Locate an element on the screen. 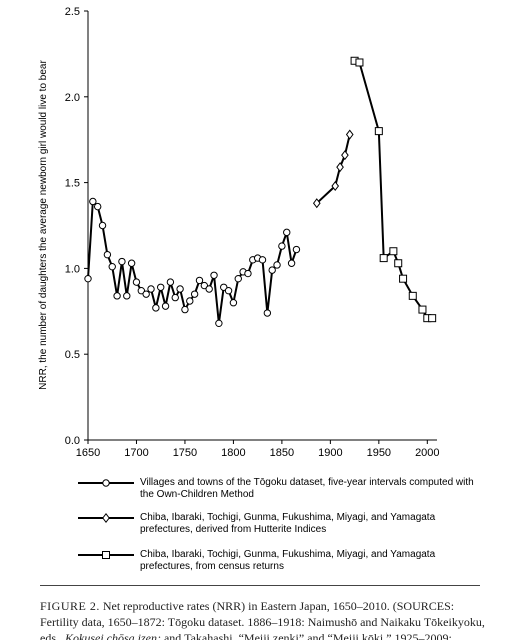 The height and width of the screenshot is (640, 516). x-tick-label: 1800 is located at coordinates (233, 453).